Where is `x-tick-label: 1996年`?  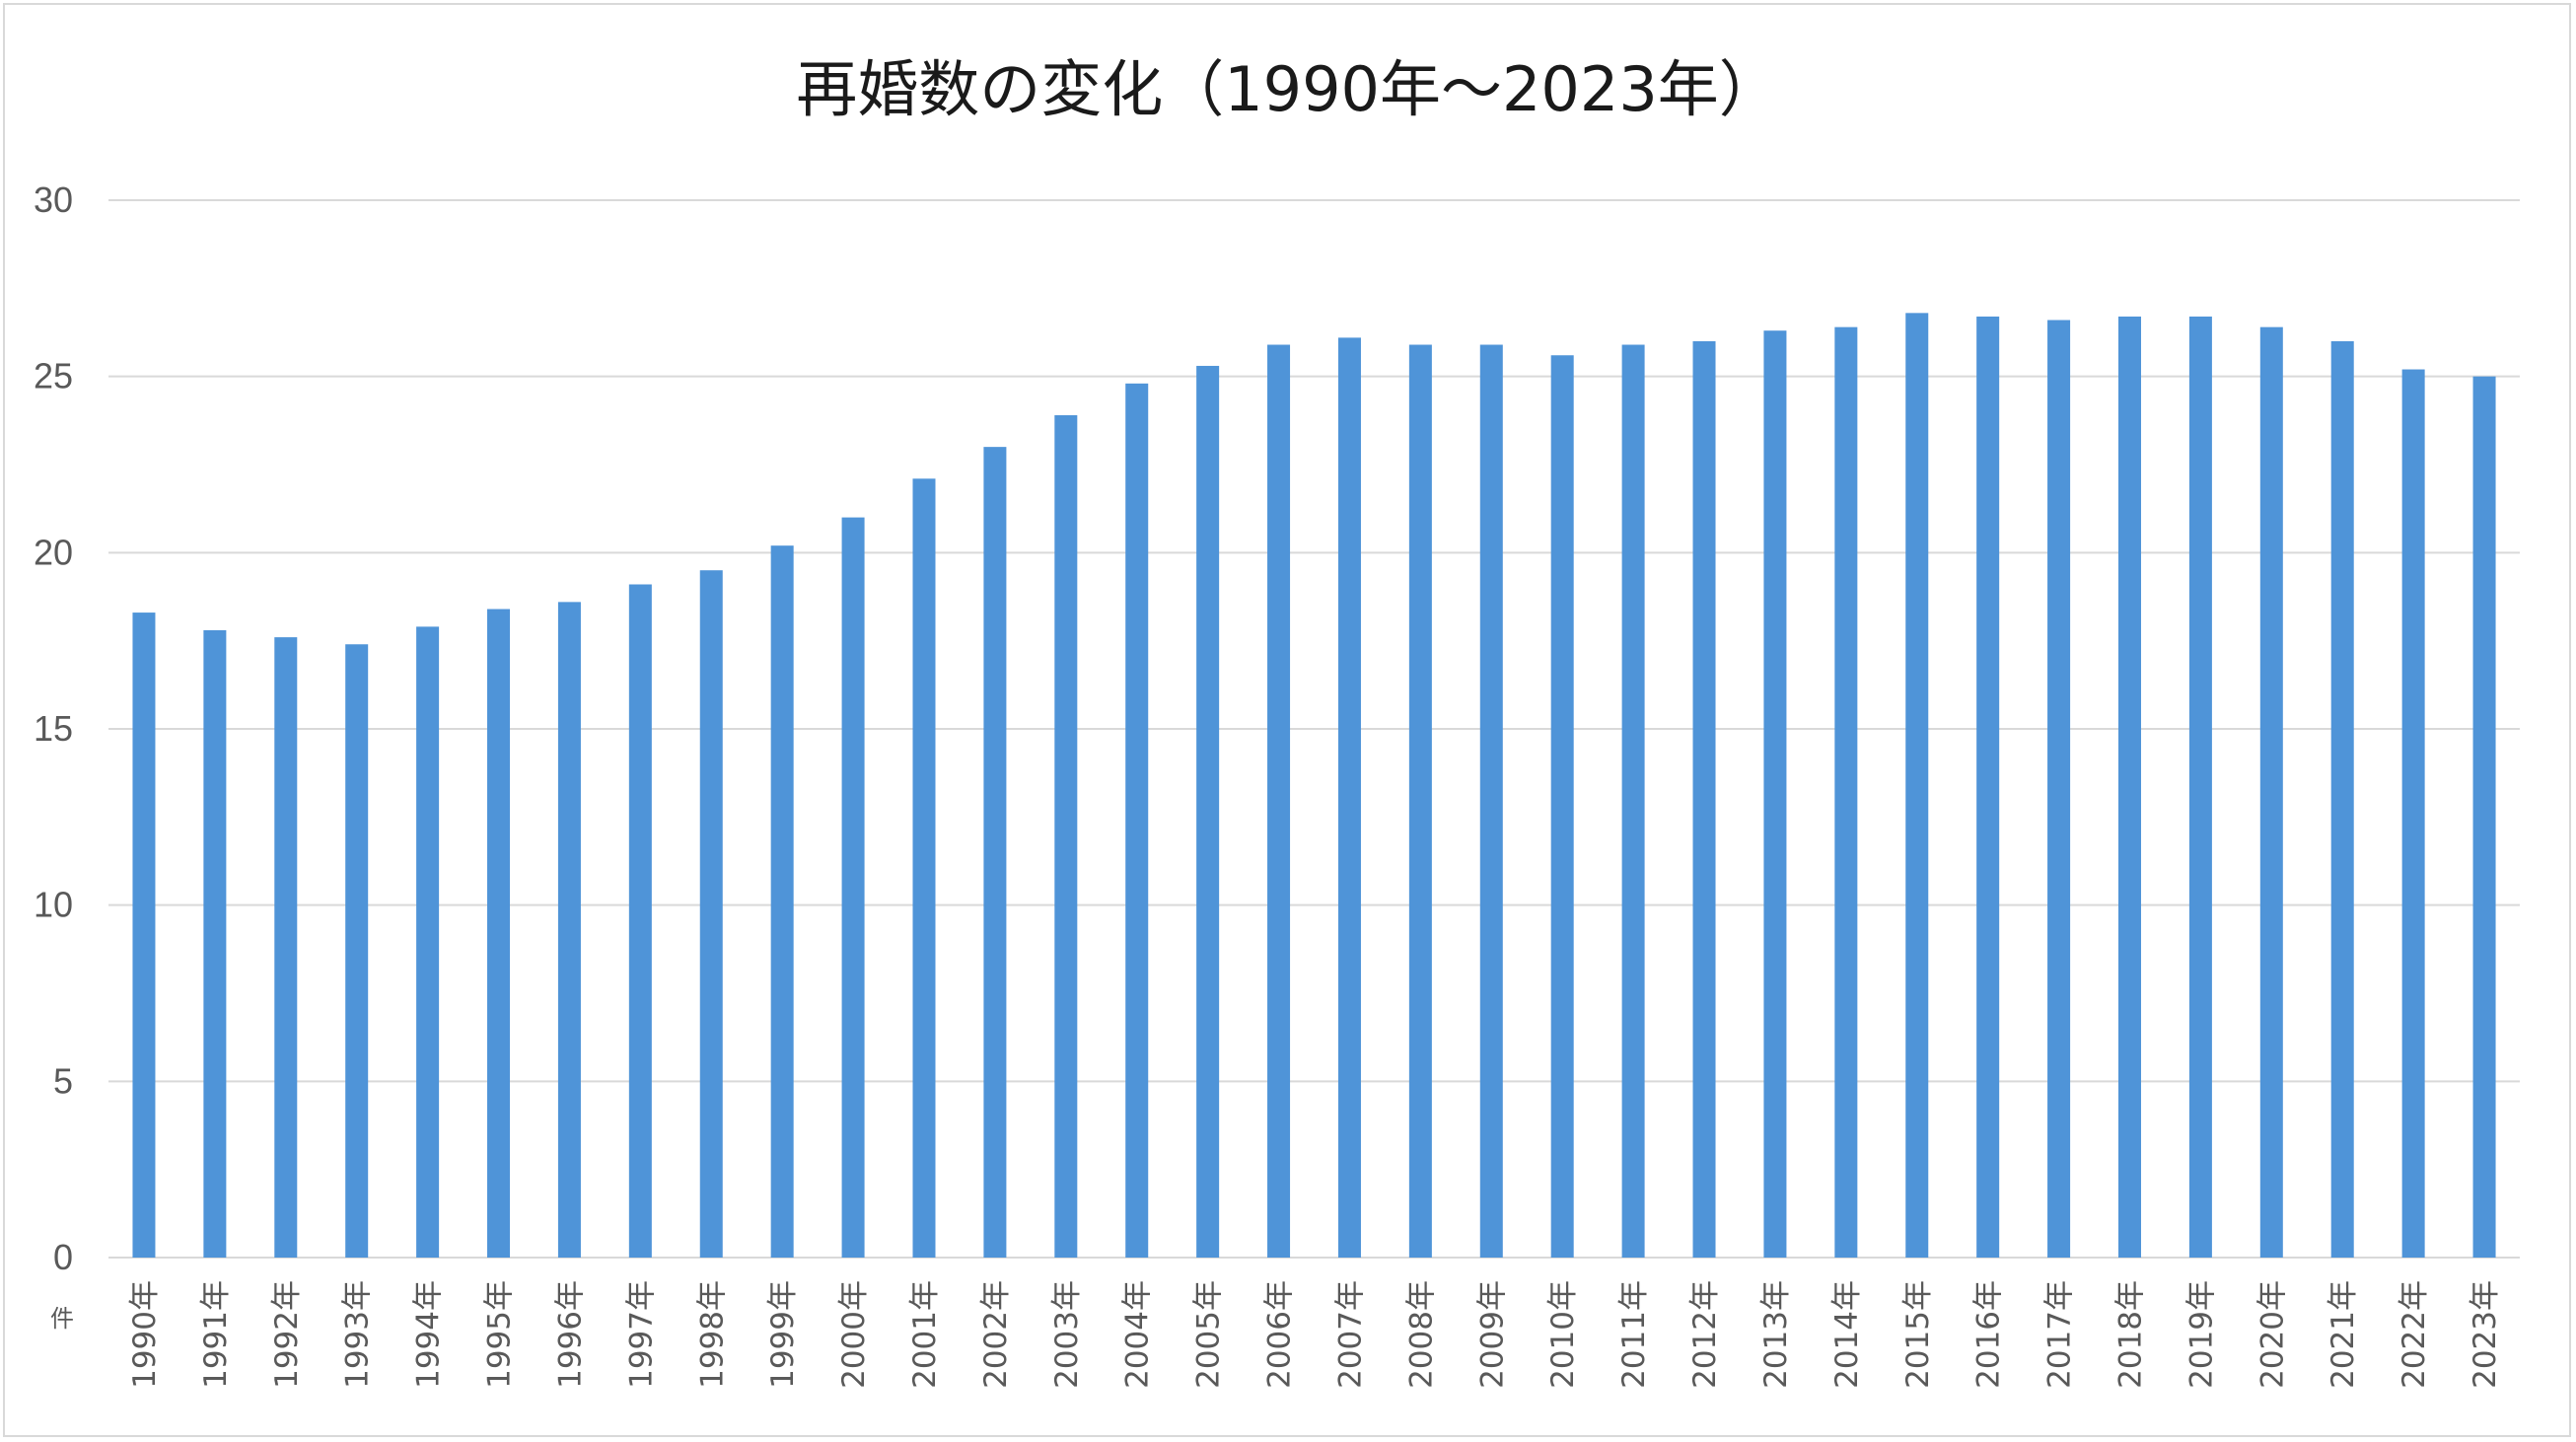 x-tick-label: 1996年 is located at coordinates (570, 1334).